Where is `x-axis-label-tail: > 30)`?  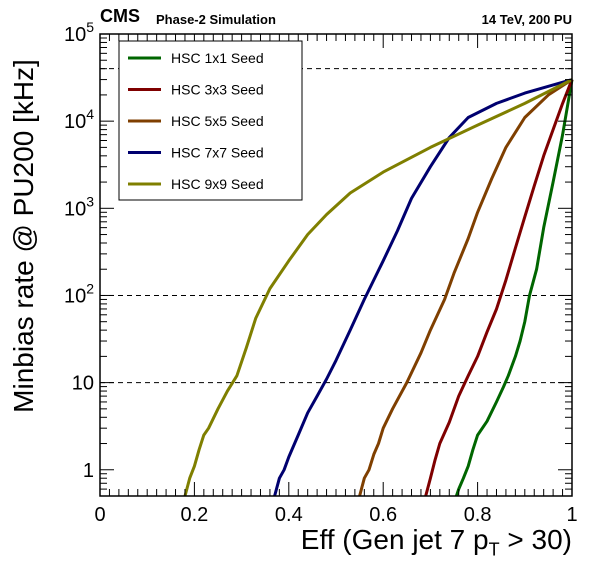
x-axis-label-tail: > 30) is located at coordinates (535, 539).